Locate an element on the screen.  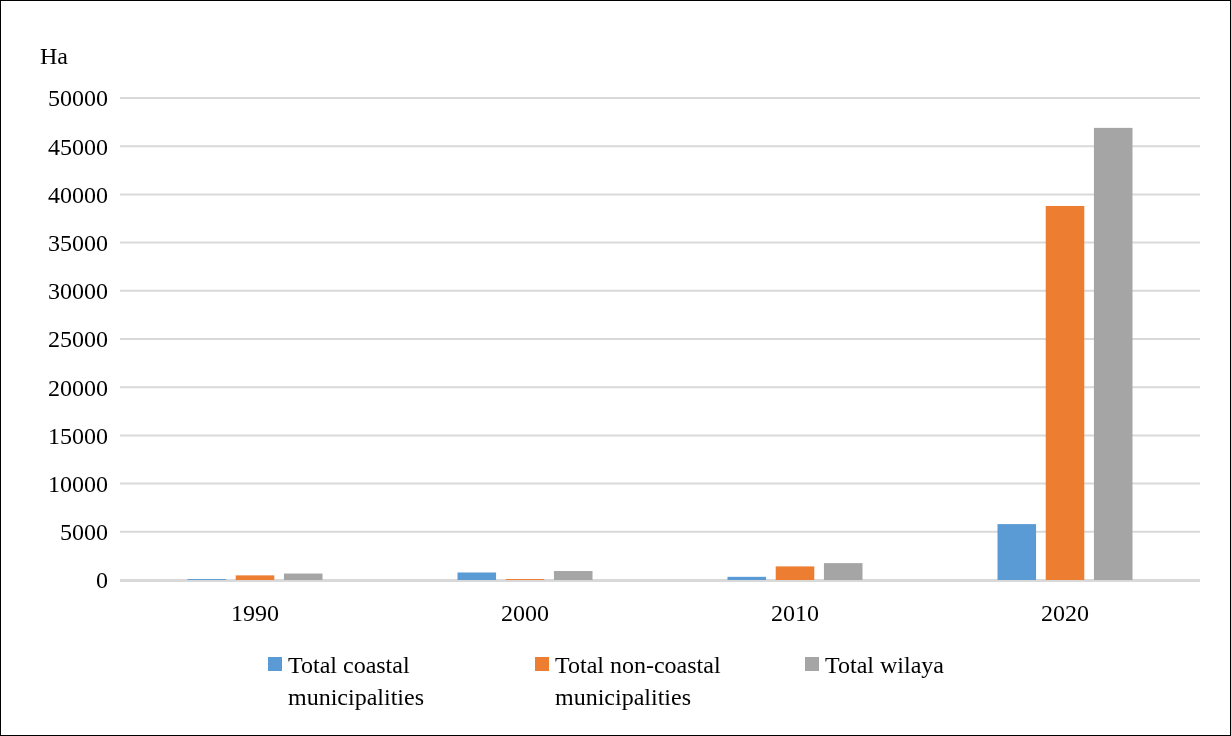
y-tick-label: 5000 is located at coordinates (84, 532).